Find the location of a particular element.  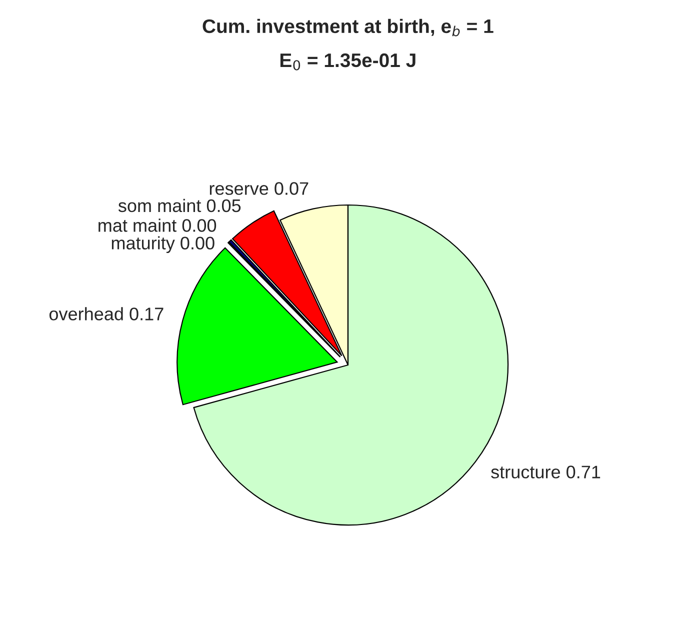

chart-title: Cum. investment at birth, e$_{b}$ = 1 is located at coordinates (348, 27).